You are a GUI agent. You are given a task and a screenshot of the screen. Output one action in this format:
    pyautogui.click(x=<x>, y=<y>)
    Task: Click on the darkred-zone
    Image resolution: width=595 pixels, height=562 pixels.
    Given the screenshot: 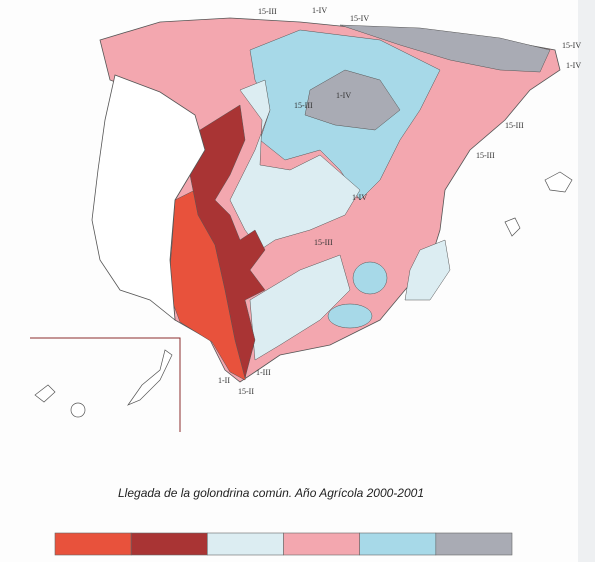 What is the action you would take?
    pyautogui.click(x=227, y=241)
    